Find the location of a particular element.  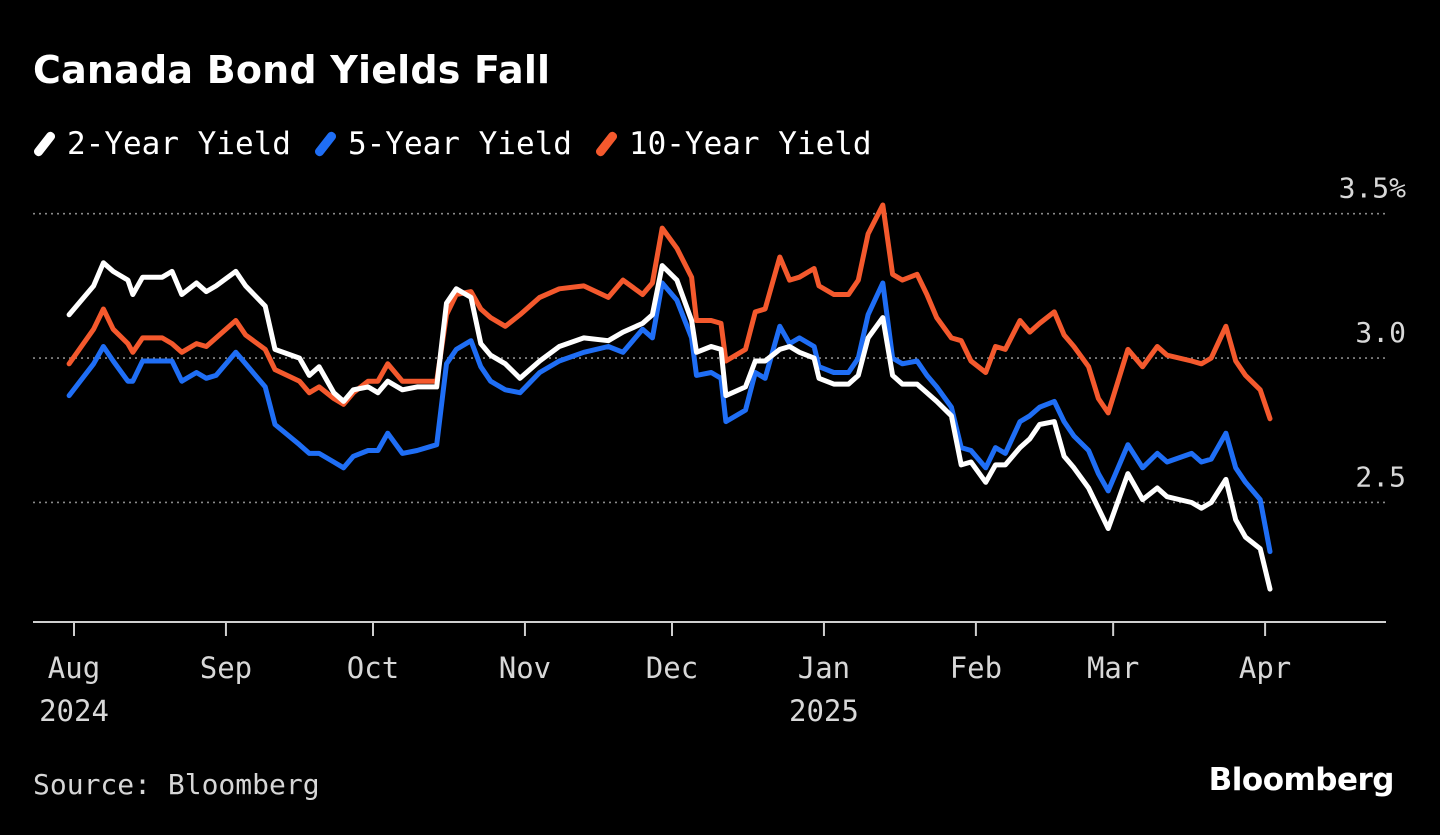

x-tick-label: Sep is located at coordinates (226, 668).